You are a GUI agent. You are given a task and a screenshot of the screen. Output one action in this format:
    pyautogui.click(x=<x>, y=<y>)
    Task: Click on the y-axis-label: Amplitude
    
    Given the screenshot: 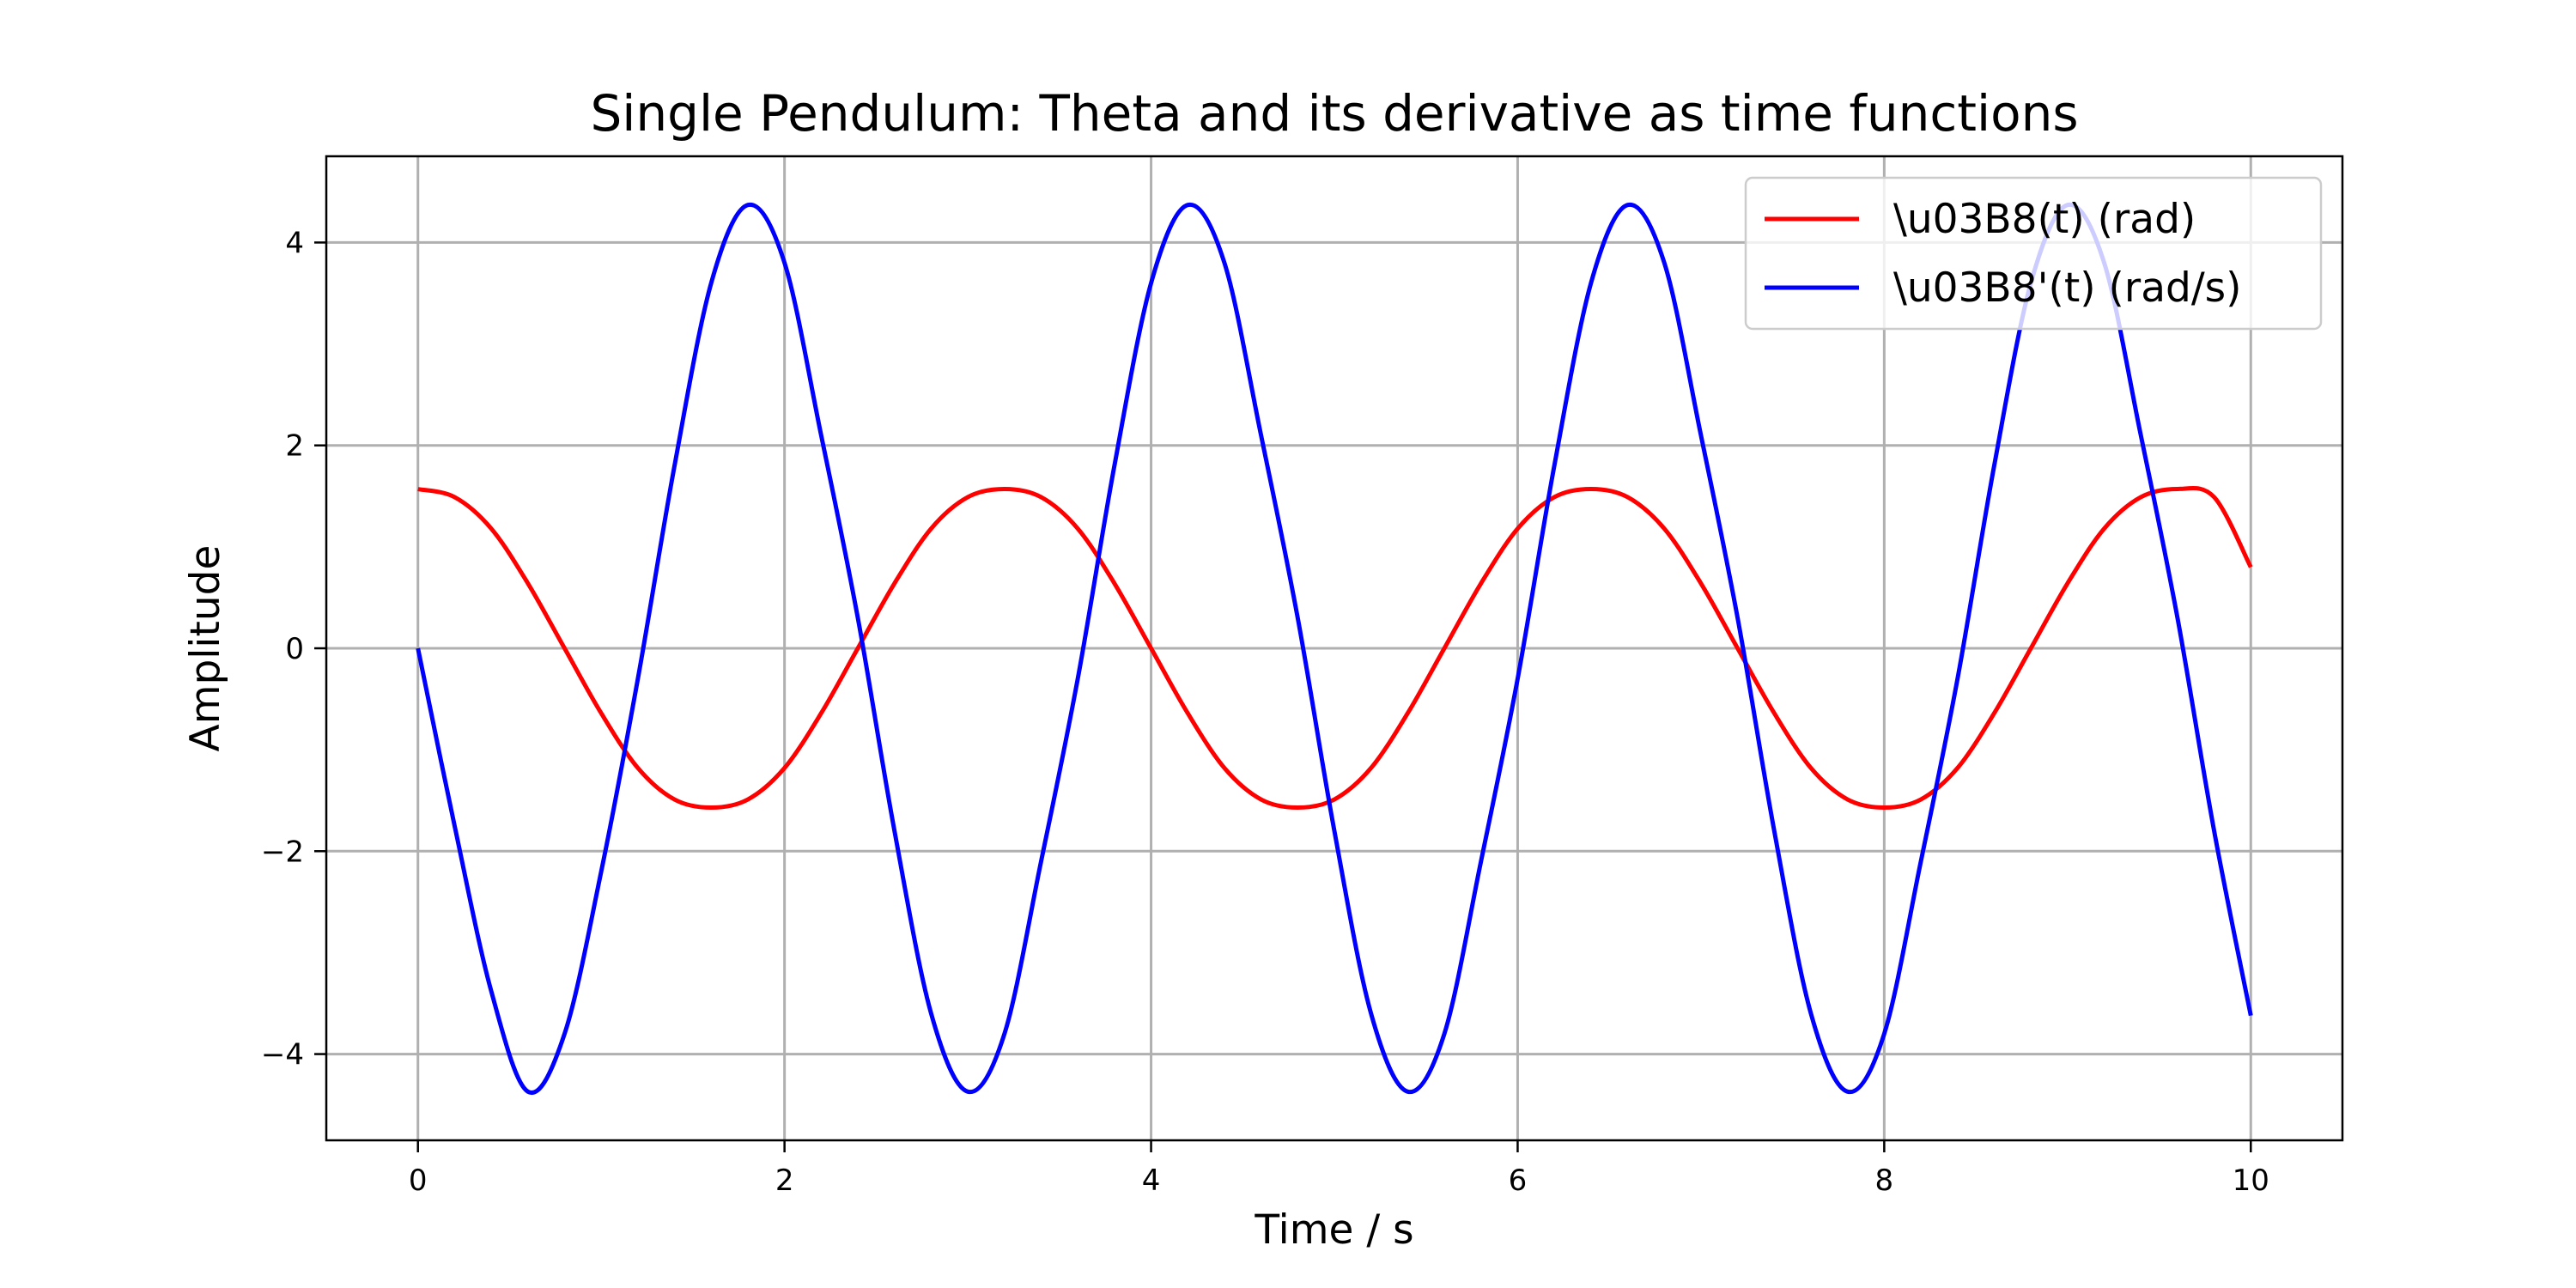 What is the action you would take?
    pyautogui.click(x=206, y=649)
    